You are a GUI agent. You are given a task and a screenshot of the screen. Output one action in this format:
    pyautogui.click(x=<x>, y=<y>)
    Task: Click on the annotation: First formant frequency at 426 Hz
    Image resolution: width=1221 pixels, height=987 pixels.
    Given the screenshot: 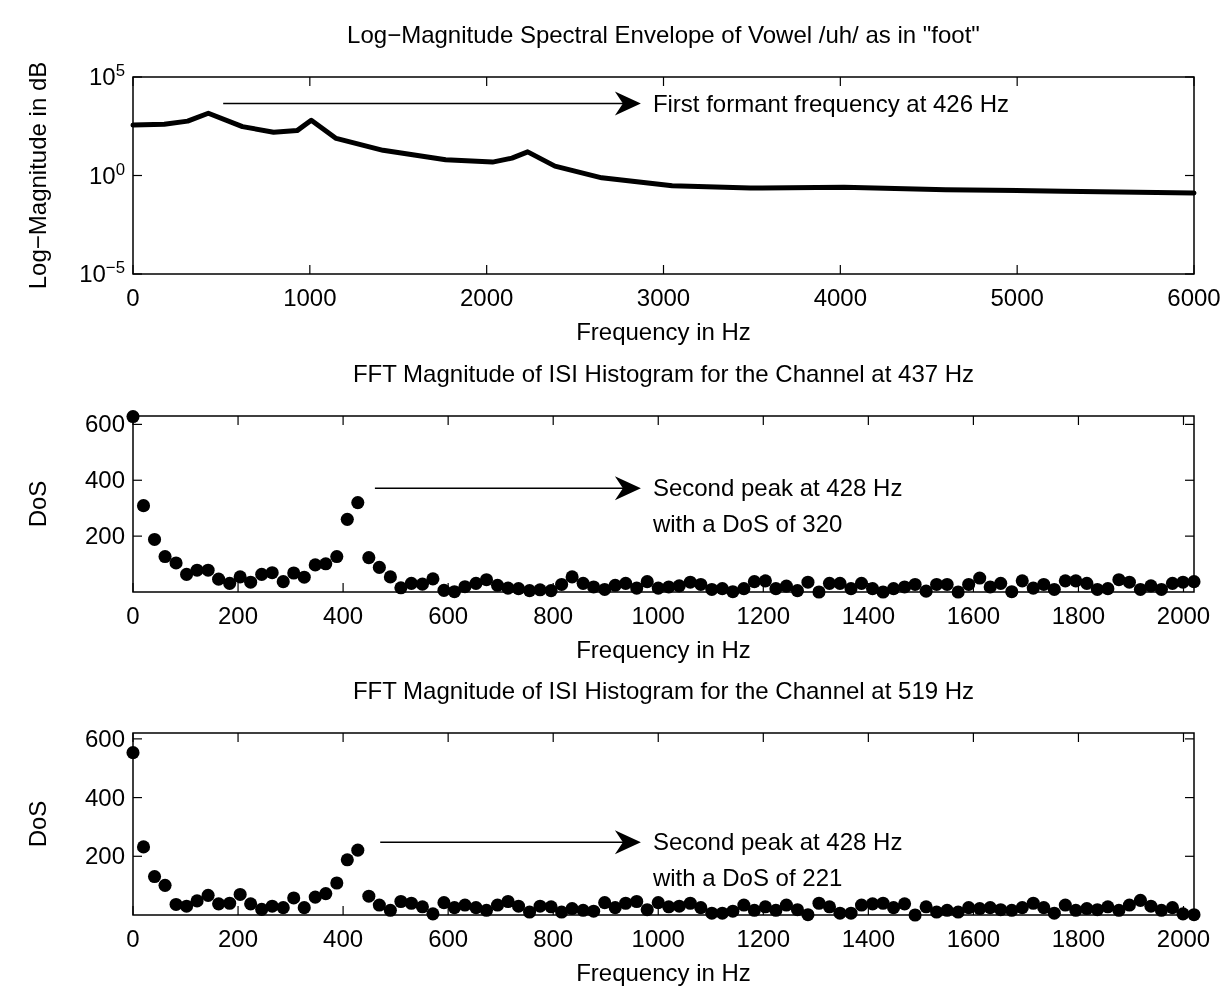 What is the action you would take?
    pyautogui.click(x=831, y=103)
    